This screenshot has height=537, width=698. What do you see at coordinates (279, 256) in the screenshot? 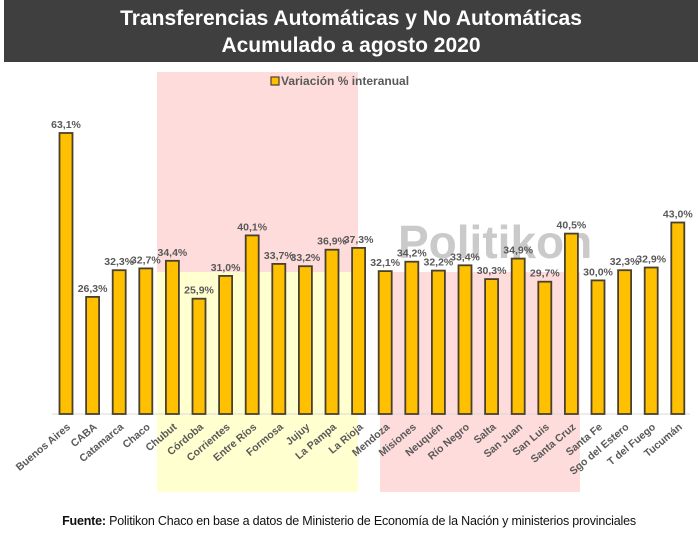
I see `data-label: 33,7%` at bounding box center [279, 256].